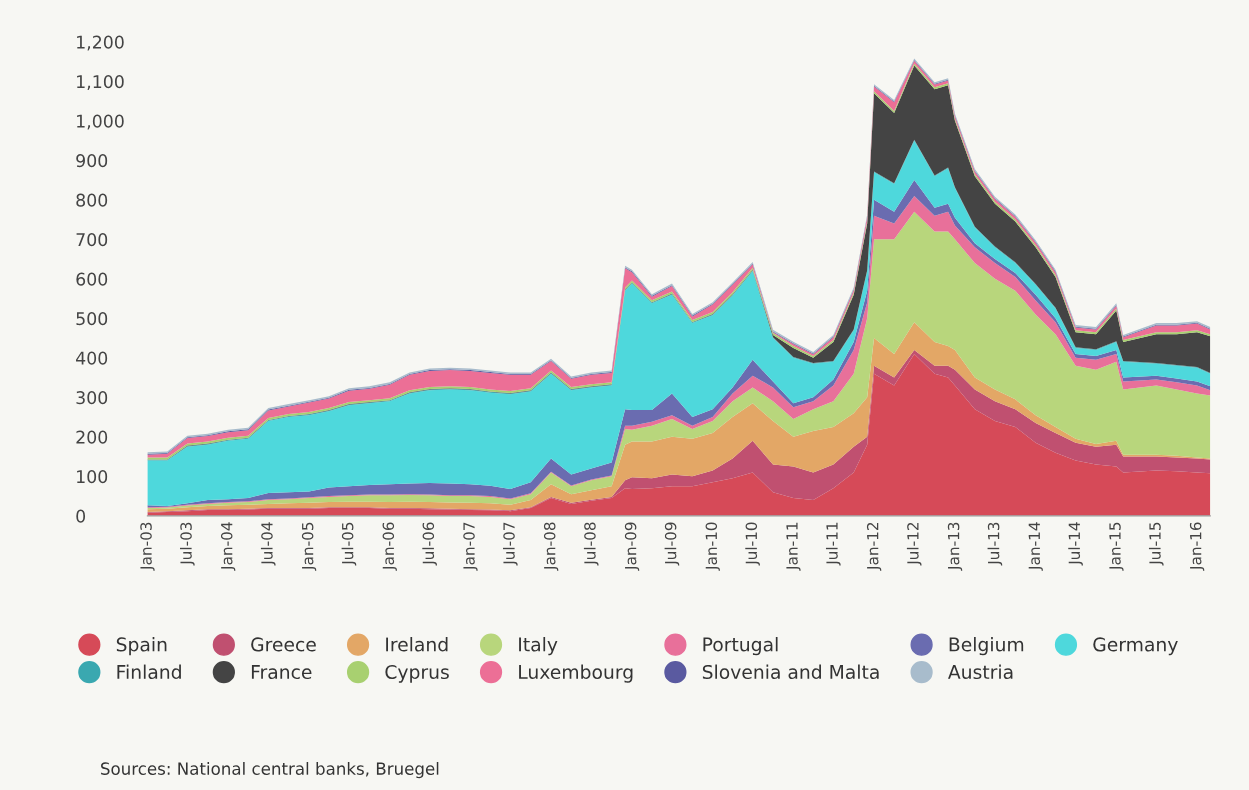 The height and width of the screenshot is (790, 1249). Describe the element at coordinates (790, 672) in the screenshot. I see `legend-label: Slovenia and Malta` at that location.